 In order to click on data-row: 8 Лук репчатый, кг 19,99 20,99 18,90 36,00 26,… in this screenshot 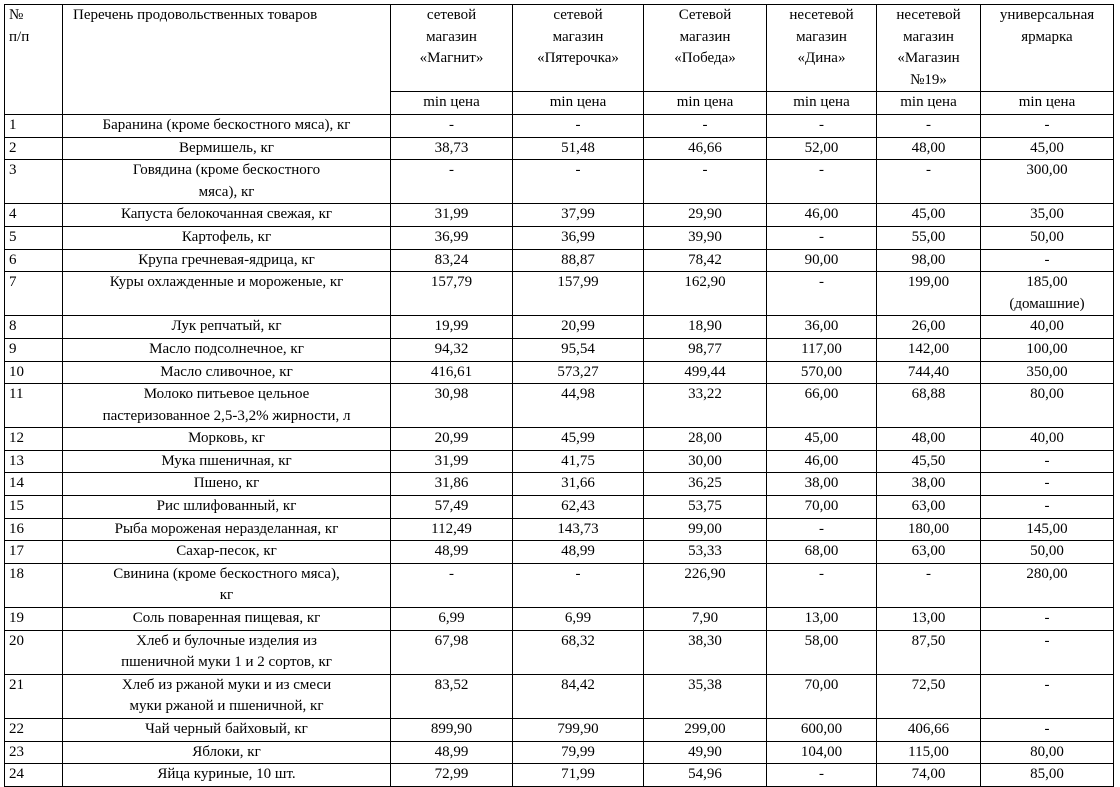, I will do `click(559, 327)`.